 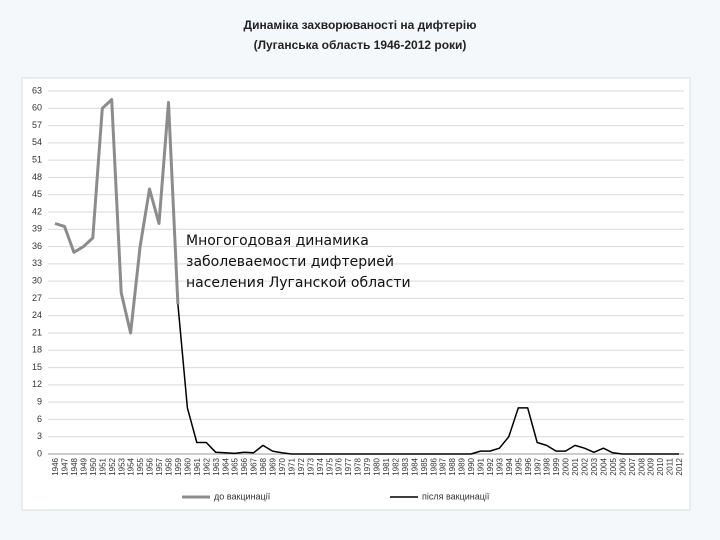 What do you see at coordinates (471, 466) in the screenshot?
I see `x-tick-label: 1990` at bounding box center [471, 466].